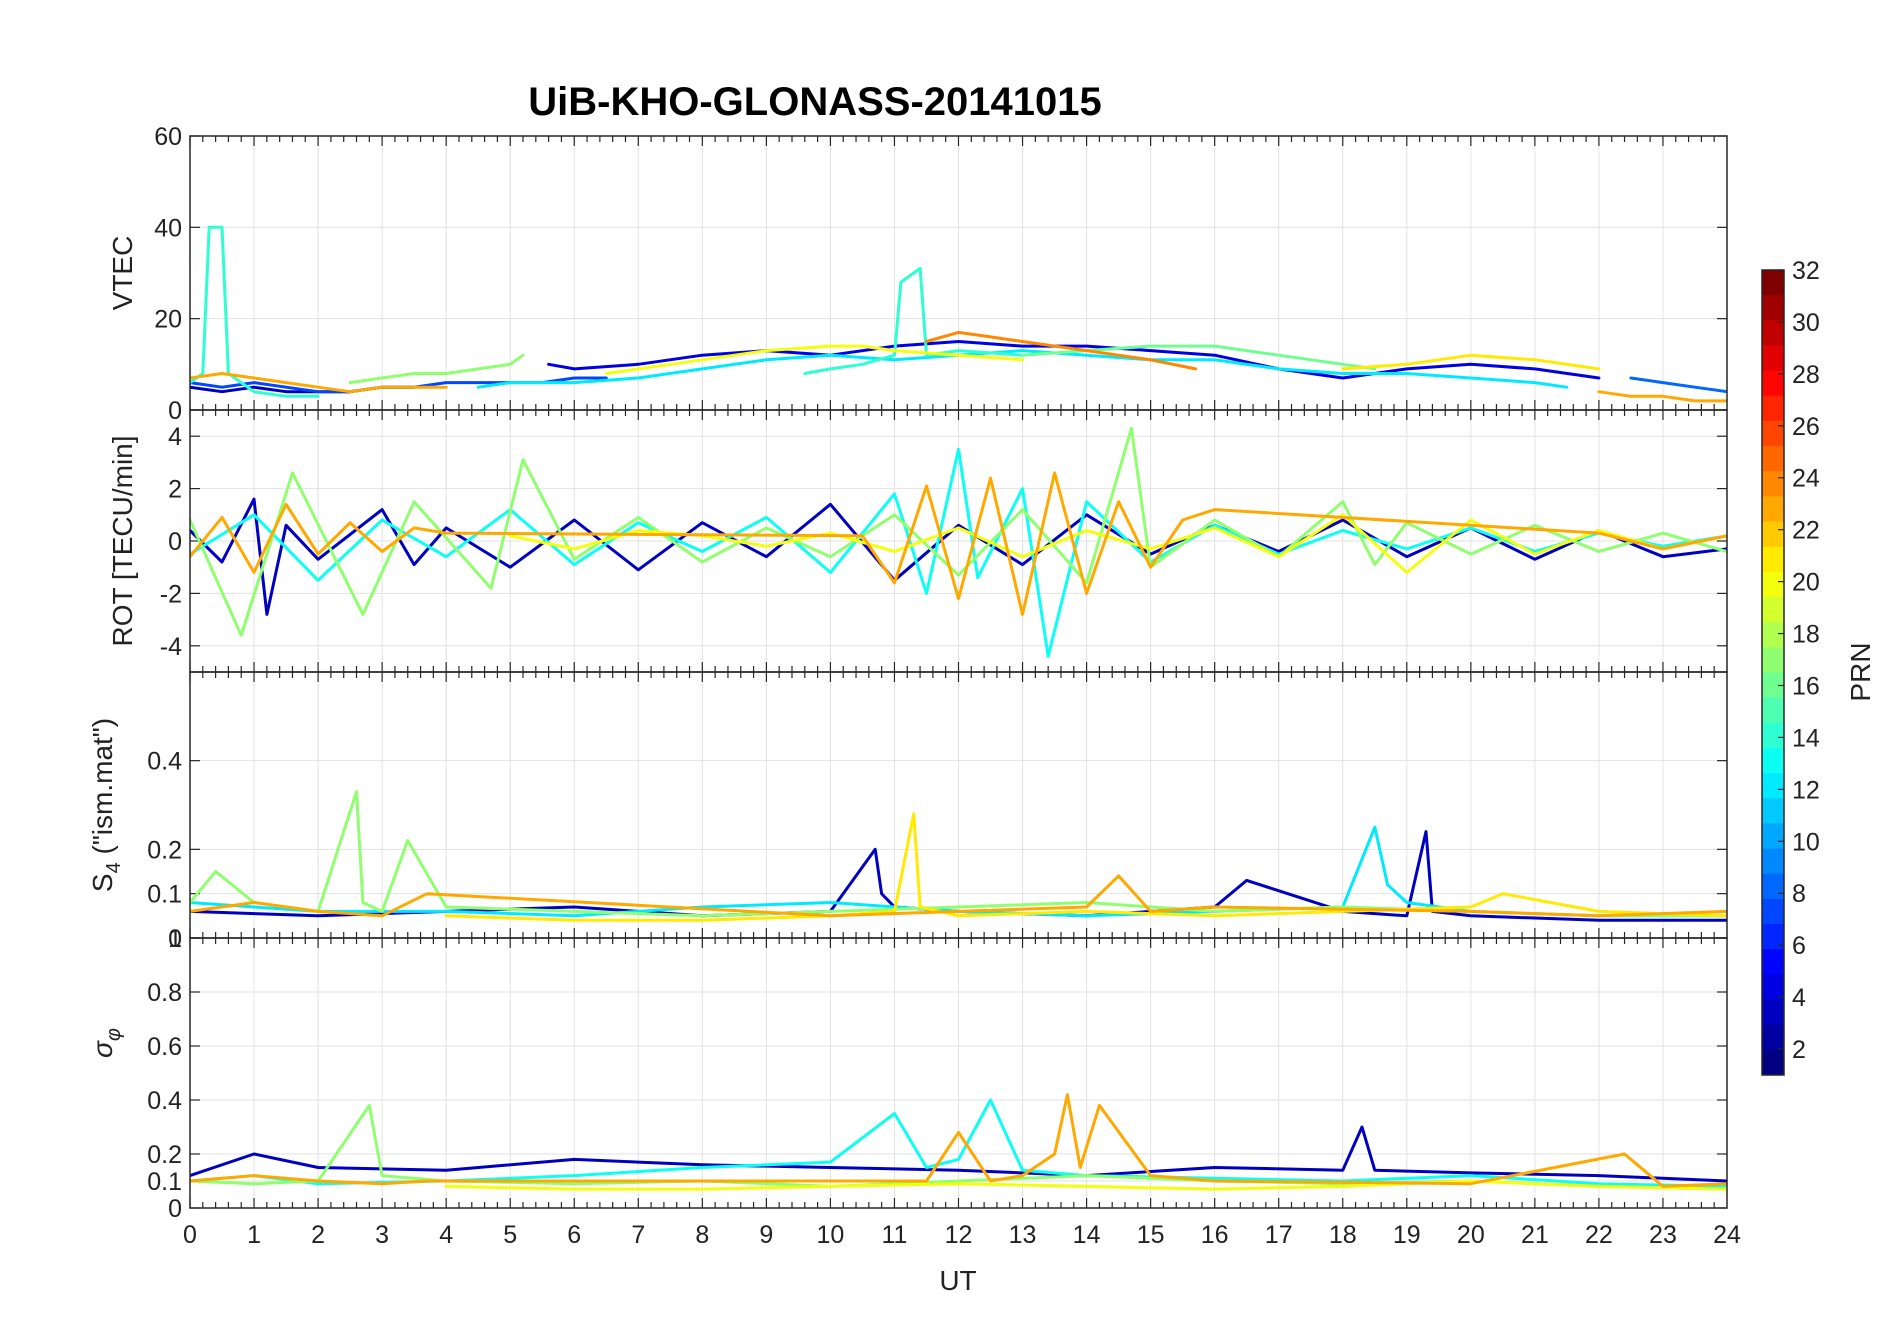 This screenshot has width=1902, height=1330. Describe the element at coordinates (164, 1101) in the screenshot. I see `y-tick-label: 0.4` at that location.